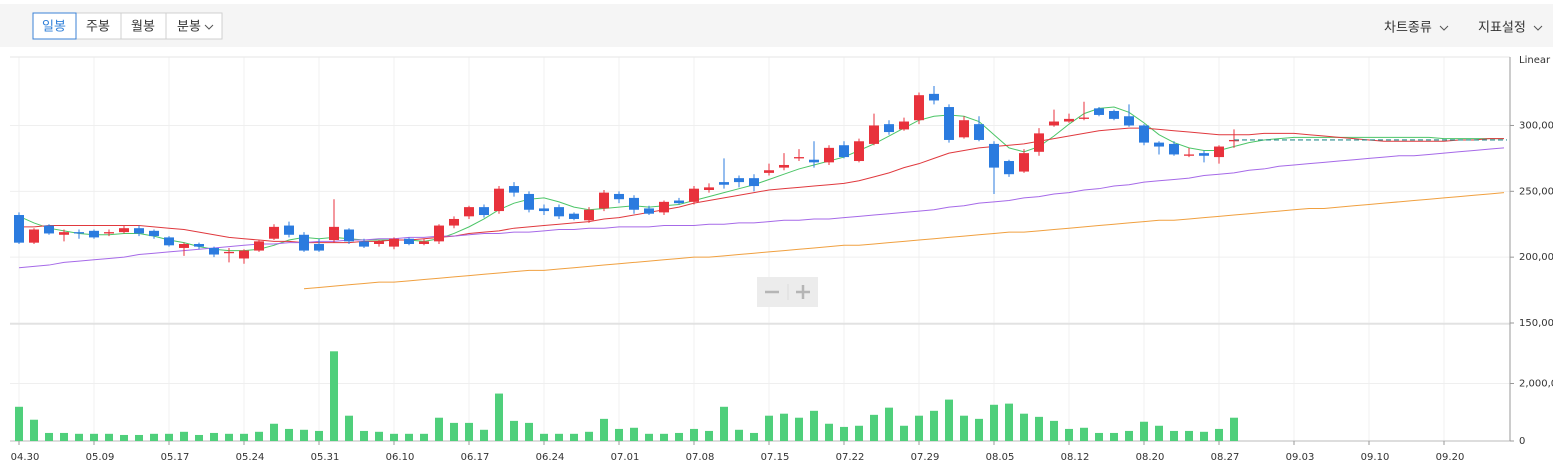 Image resolution: width=1553 pixels, height=472 pixels. Describe the element at coordinates (700, 457) in the screenshot. I see `x-tick-label: 07.08` at that location.